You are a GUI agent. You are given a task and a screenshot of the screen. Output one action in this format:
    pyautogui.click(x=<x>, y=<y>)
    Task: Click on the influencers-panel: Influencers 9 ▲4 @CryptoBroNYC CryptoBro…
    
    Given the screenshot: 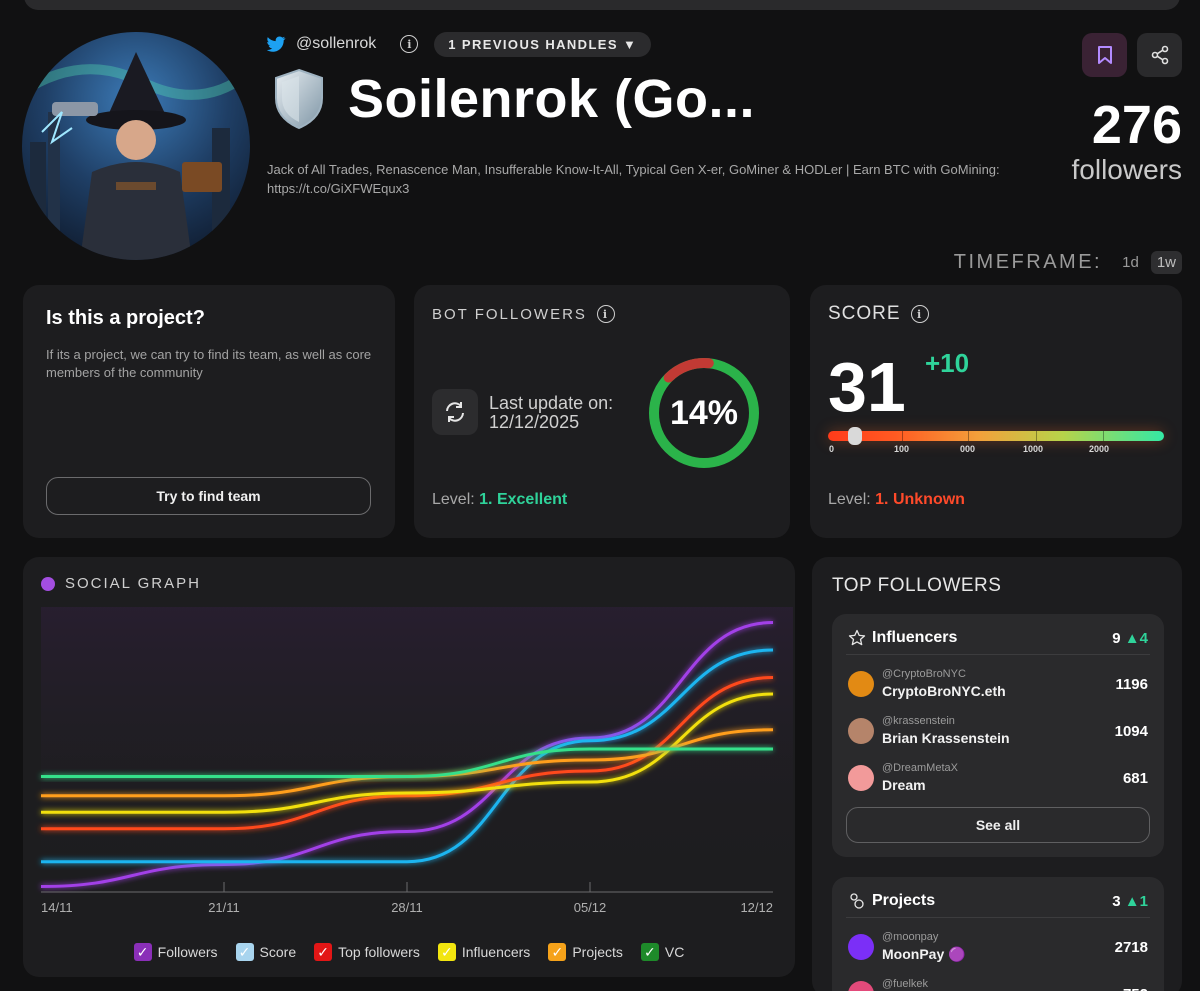 What is the action you would take?
    pyautogui.click(x=998, y=735)
    